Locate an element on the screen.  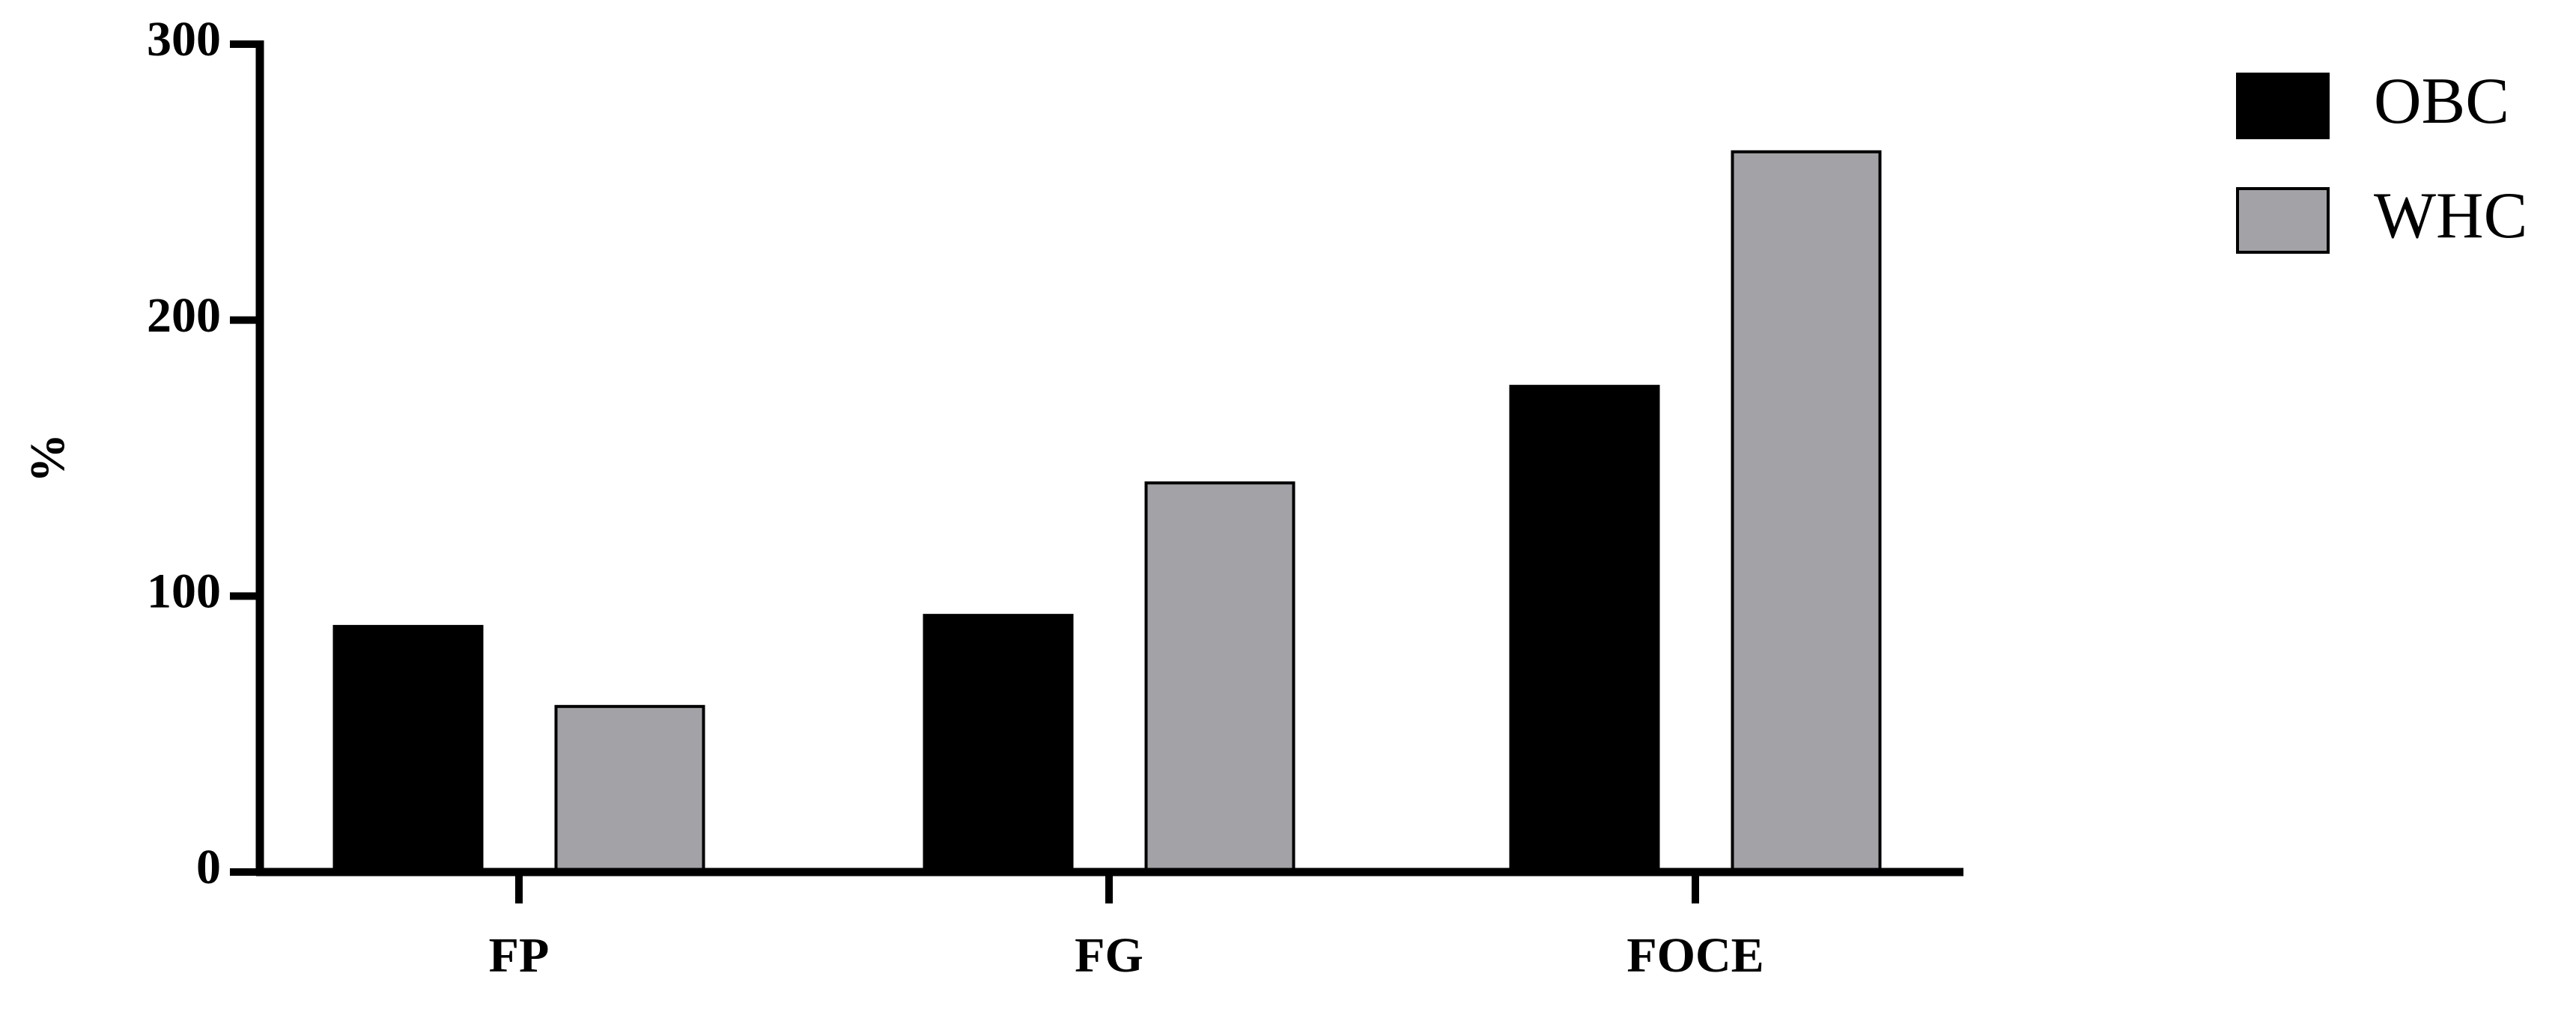
y-axis-label: % is located at coordinates (47, 458).